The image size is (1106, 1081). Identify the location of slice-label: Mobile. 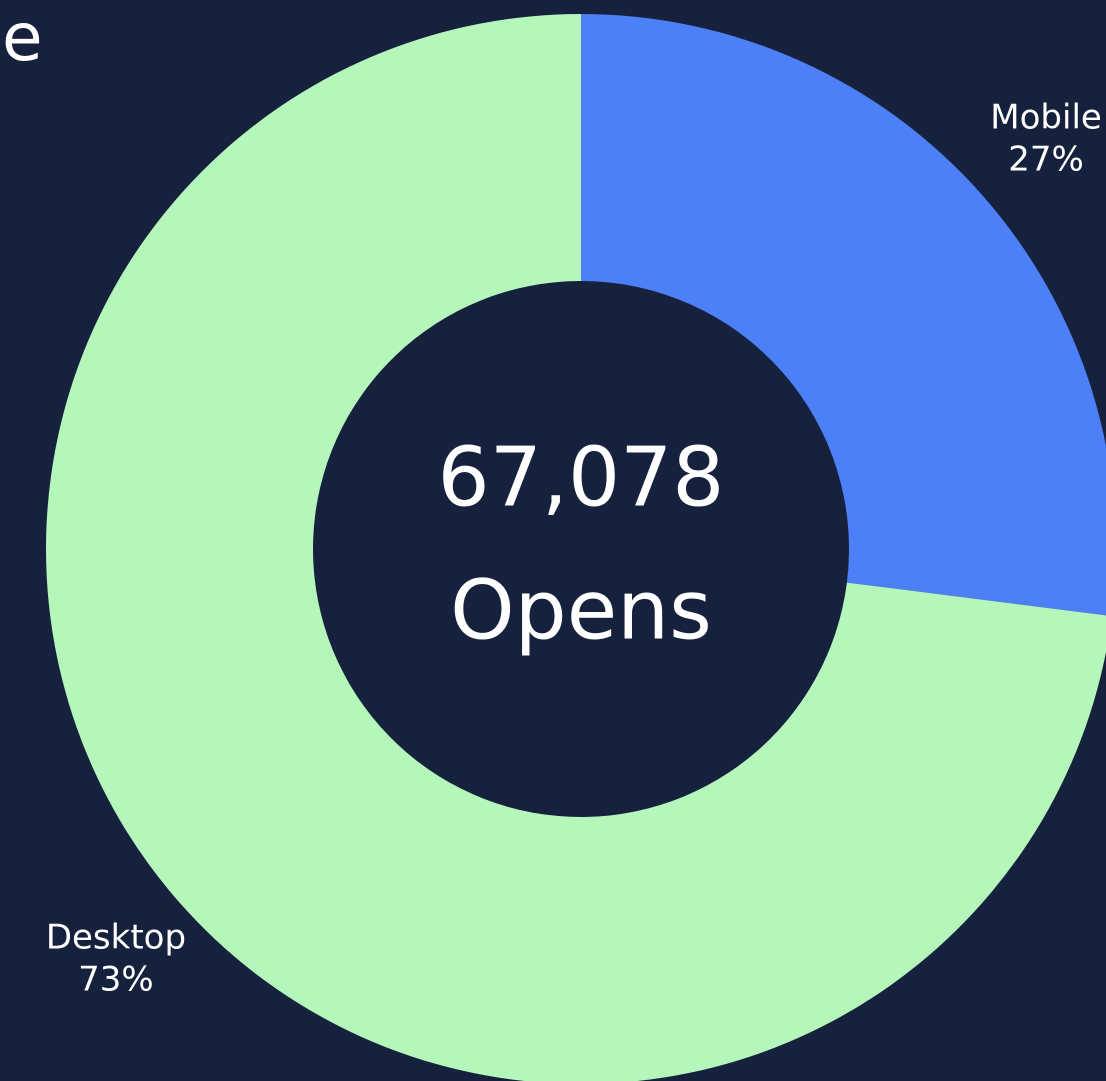
(1046, 117).